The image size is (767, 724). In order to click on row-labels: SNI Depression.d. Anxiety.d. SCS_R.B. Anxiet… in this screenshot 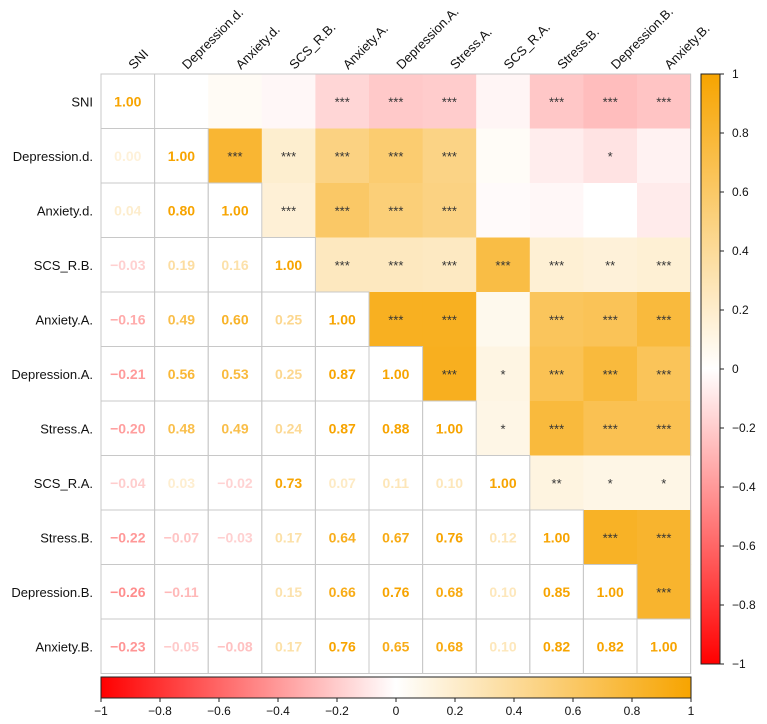, I will do `click(52, 374)`.